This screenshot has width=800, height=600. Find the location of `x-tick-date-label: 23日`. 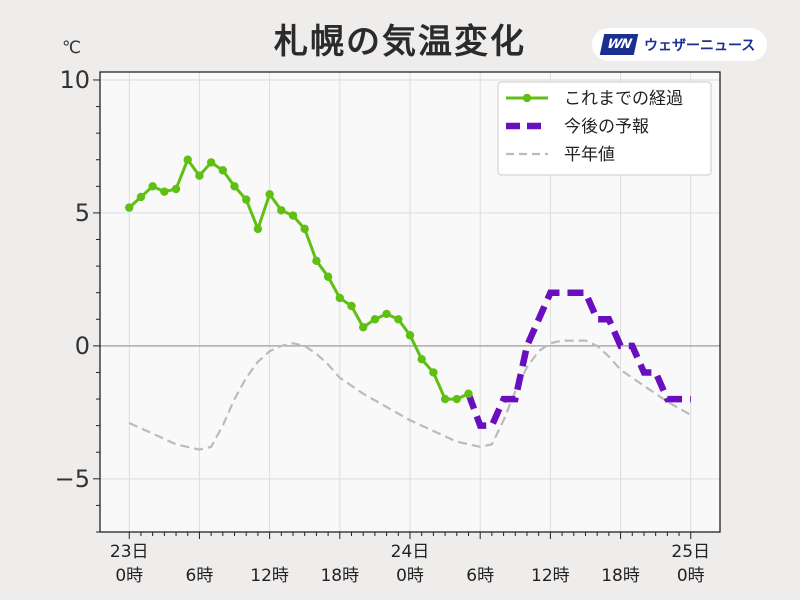

x-tick-date-label: 23日 is located at coordinates (129, 552).